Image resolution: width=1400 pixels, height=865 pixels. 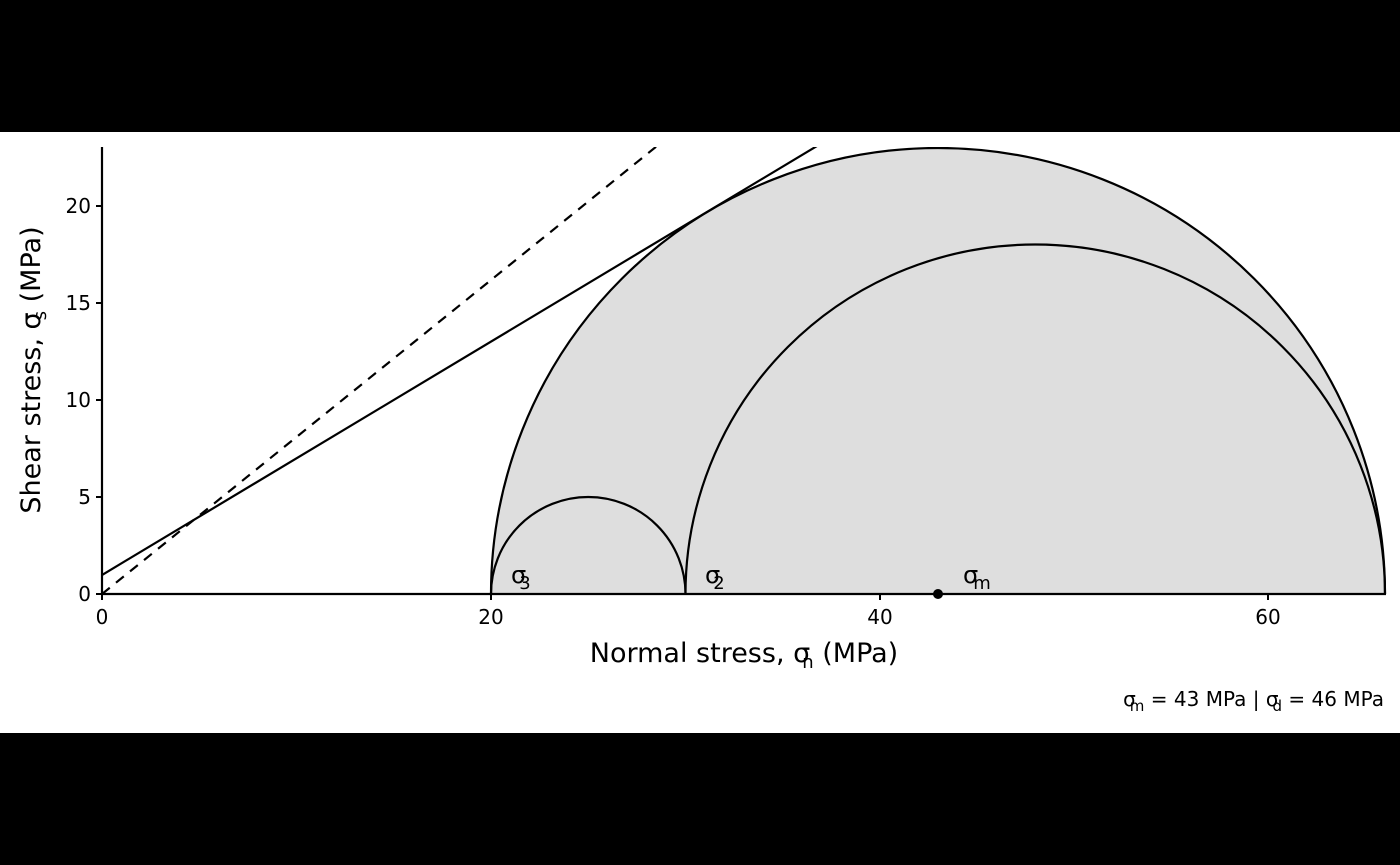 What do you see at coordinates (84, 594) in the screenshot?
I see `y-tick-label: 0` at bounding box center [84, 594].